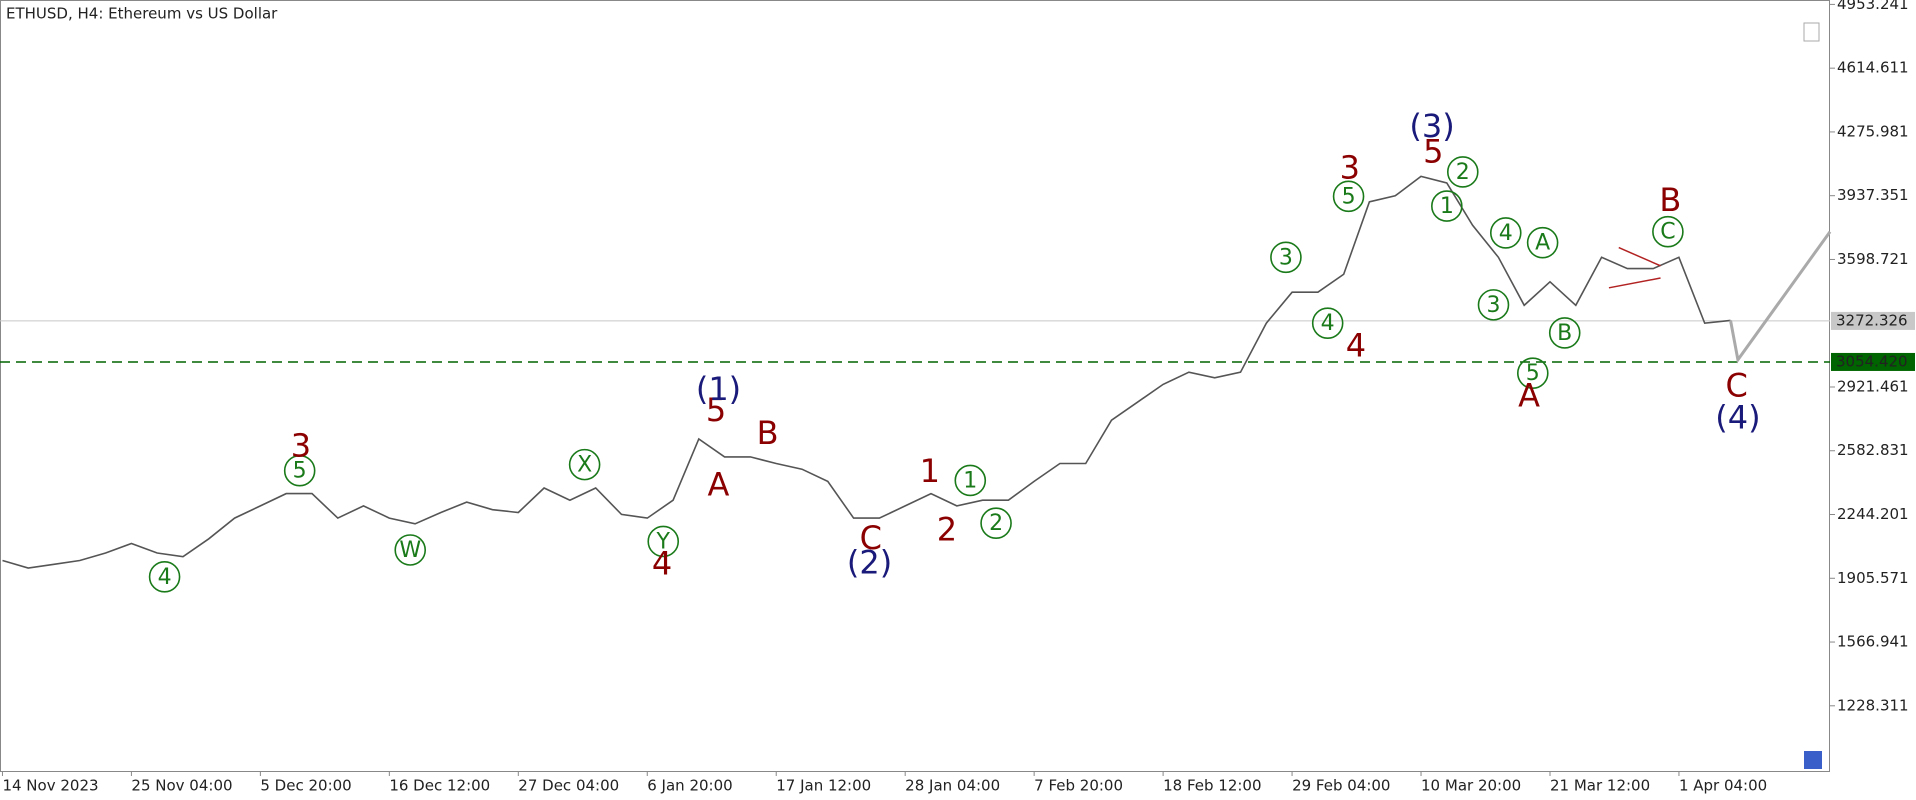 Image resolution: width=1916 pixels, height=800 pixels. I want to click on x-tick-label: 5 Dec 20:00, so click(305, 786).